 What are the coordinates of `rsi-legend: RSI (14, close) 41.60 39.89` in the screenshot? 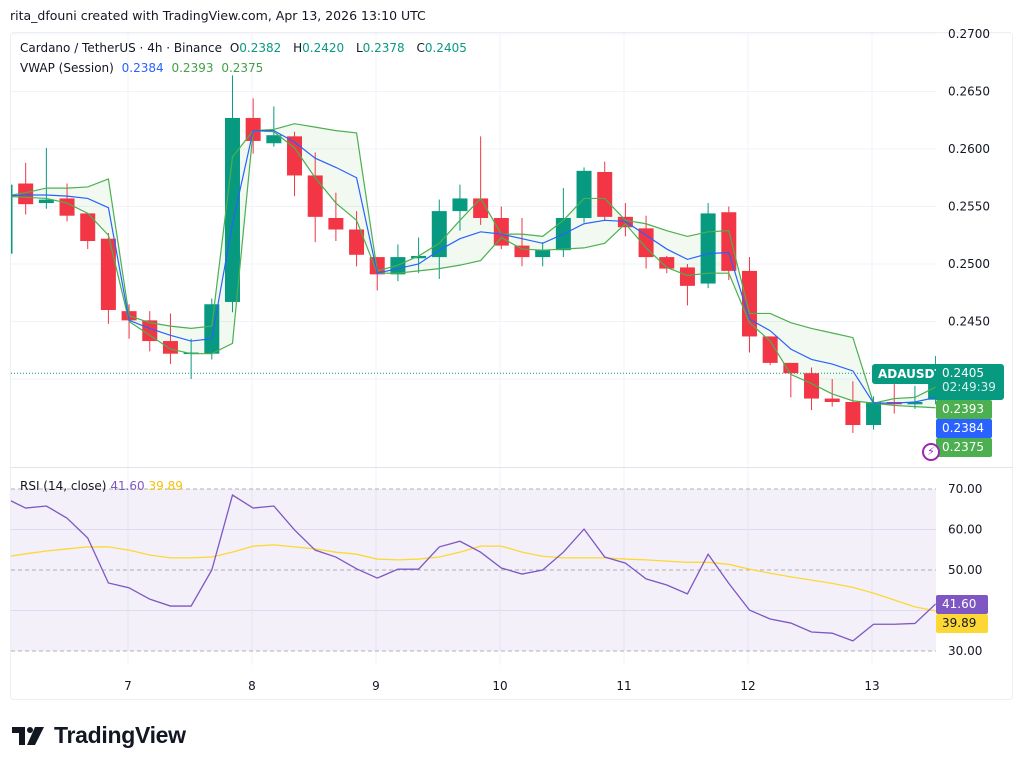 It's located at (101, 486).